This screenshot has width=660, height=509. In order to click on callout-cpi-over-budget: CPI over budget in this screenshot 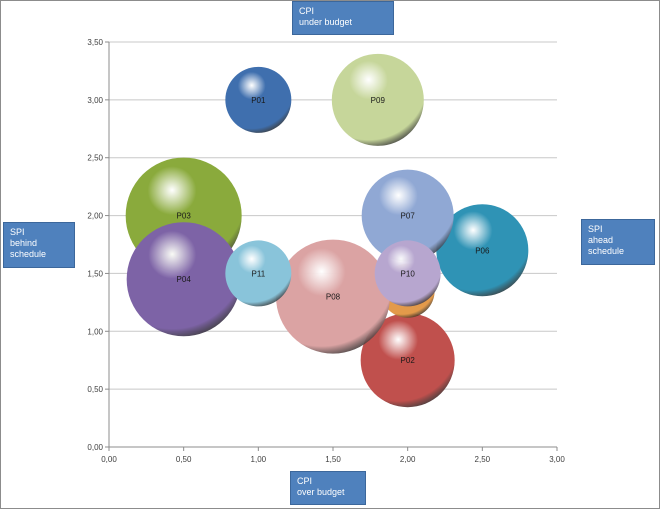, I will do `click(328, 488)`.